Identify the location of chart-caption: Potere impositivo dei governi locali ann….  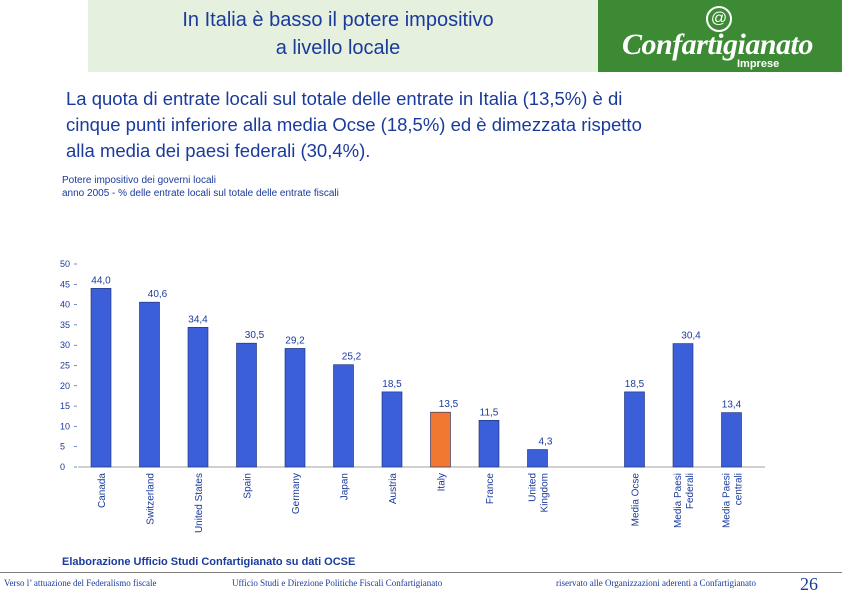
(200, 187).